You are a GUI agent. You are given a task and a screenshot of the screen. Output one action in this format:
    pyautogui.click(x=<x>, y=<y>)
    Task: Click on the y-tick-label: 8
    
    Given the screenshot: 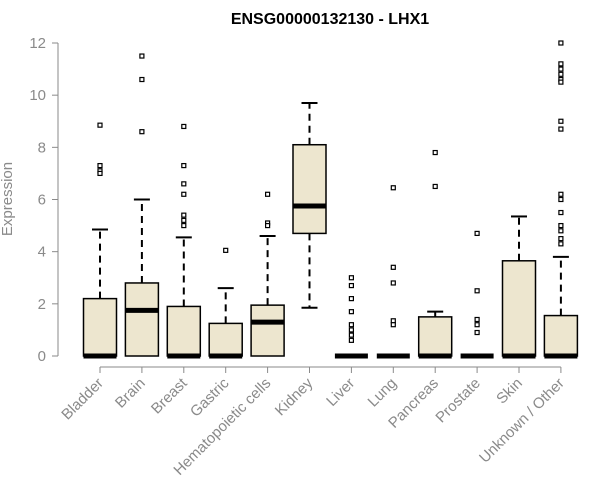 What is the action you would take?
    pyautogui.click(x=42, y=147)
    